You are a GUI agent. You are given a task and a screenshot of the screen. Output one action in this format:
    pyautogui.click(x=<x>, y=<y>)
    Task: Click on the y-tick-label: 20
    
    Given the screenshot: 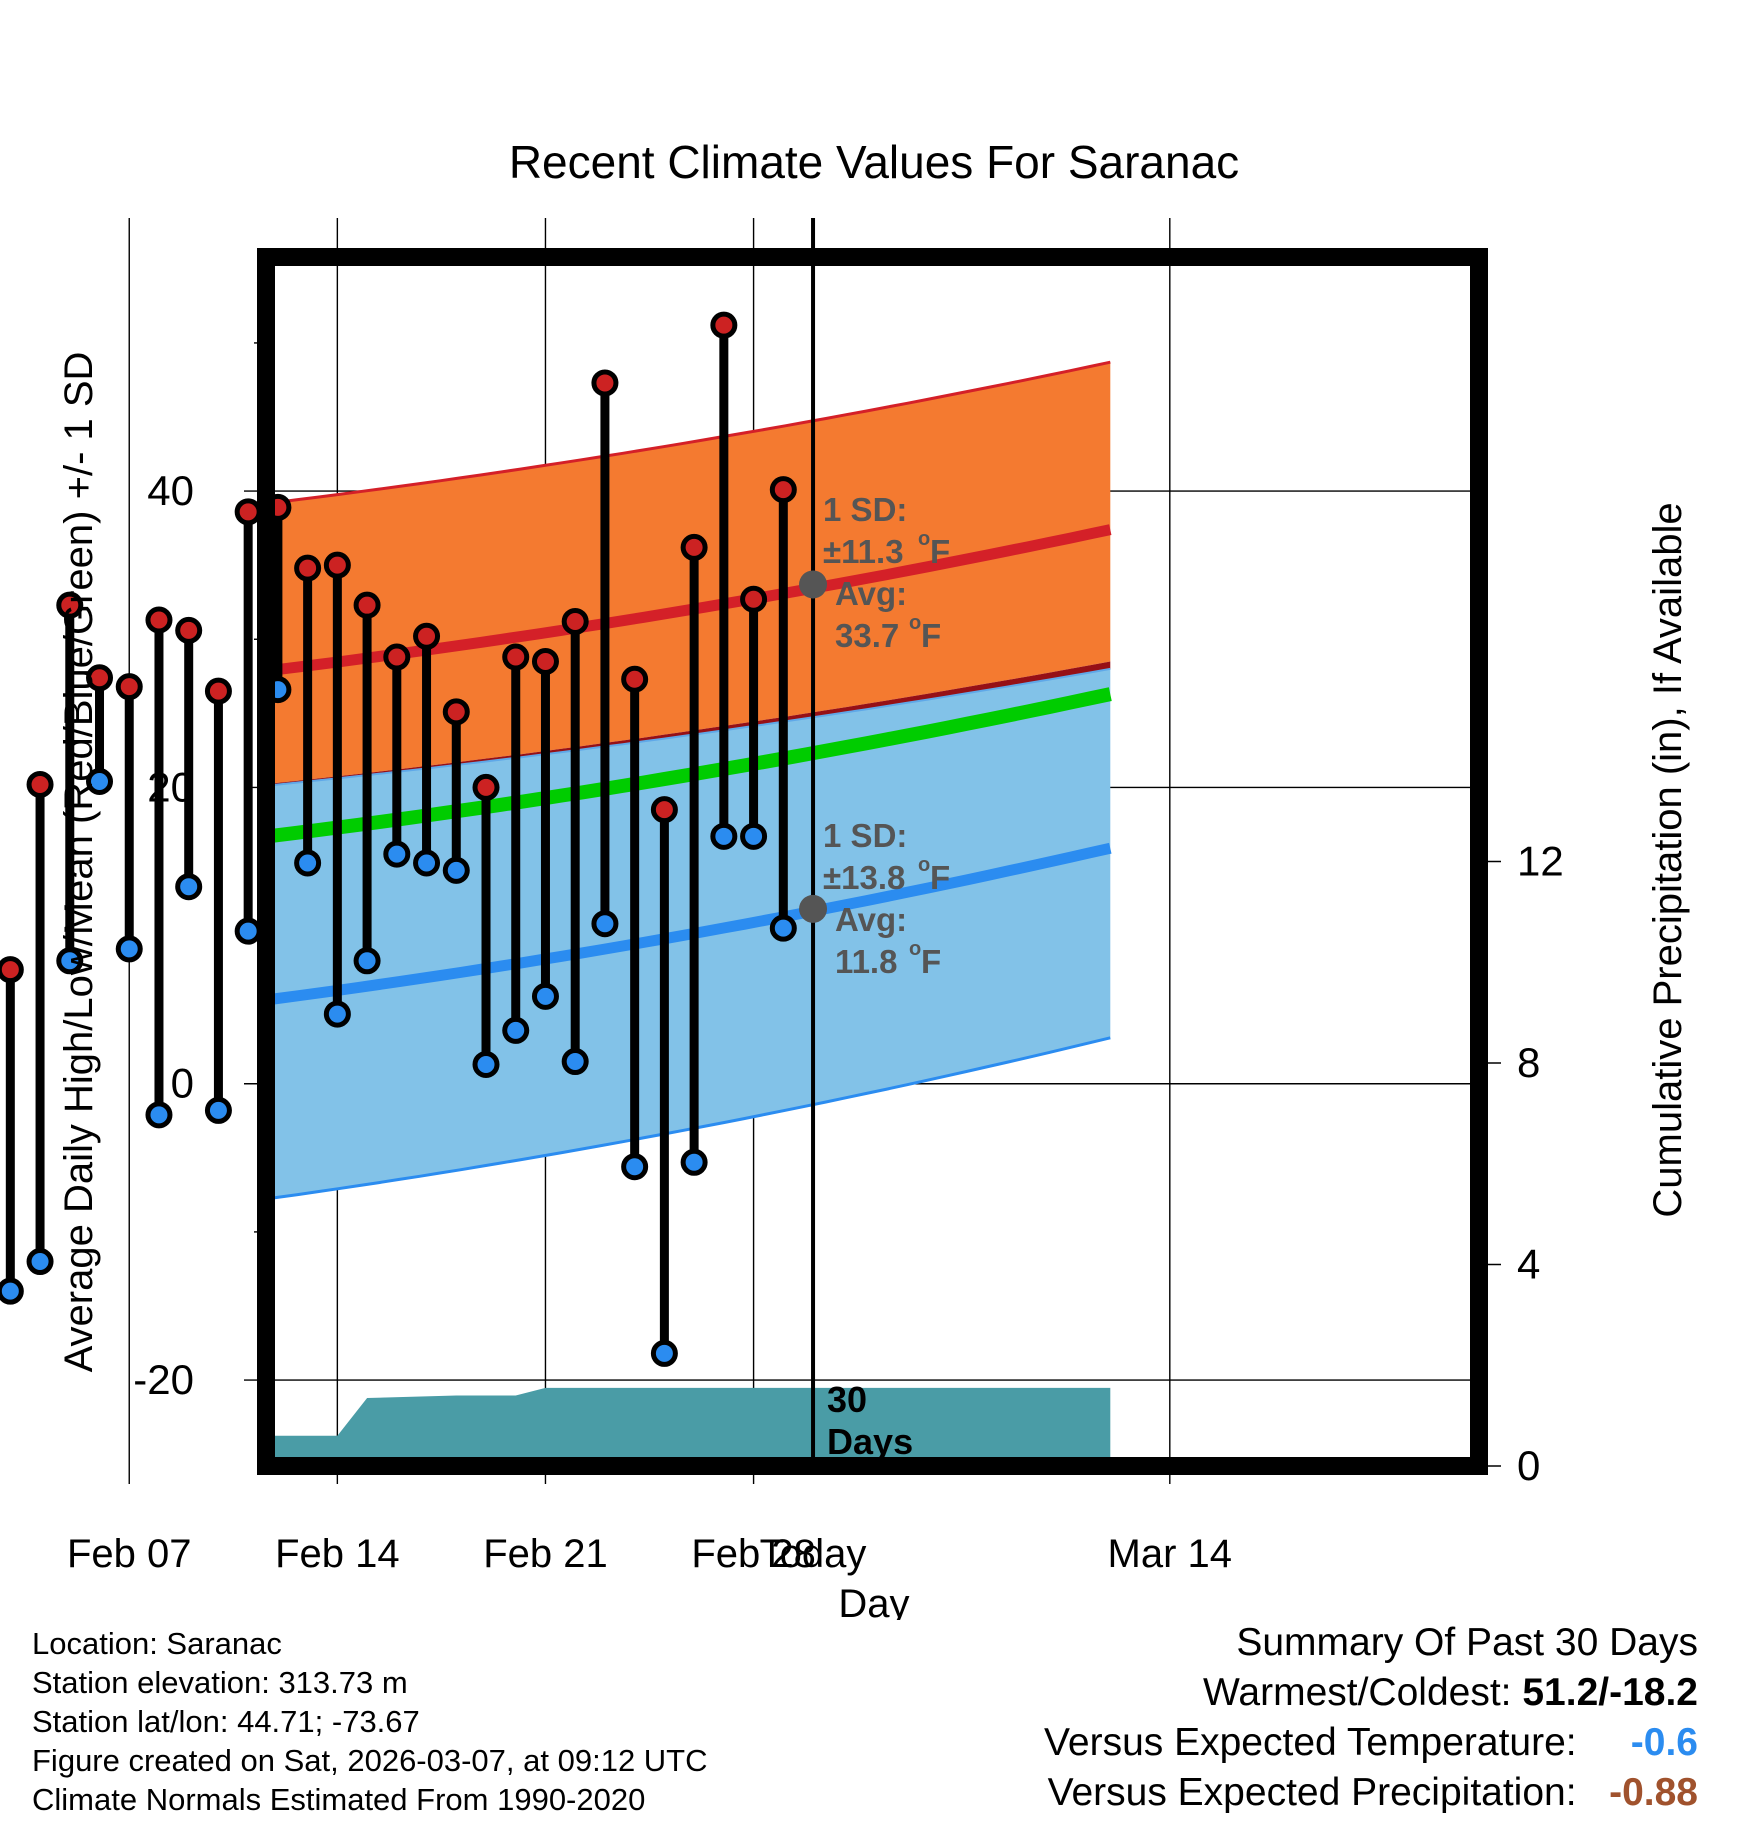 What is the action you would take?
    pyautogui.click(x=170, y=786)
    